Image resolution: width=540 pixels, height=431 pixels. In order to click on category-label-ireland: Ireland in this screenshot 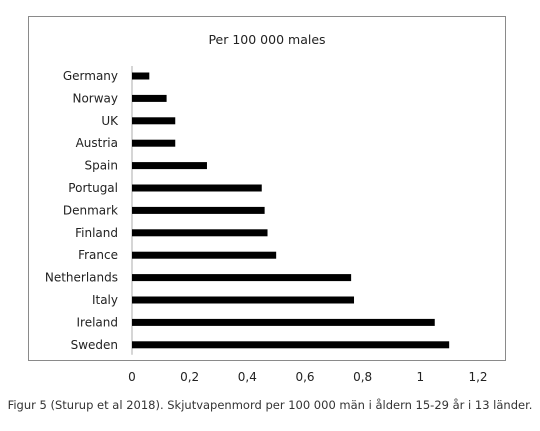, I will do `click(97, 322)`.